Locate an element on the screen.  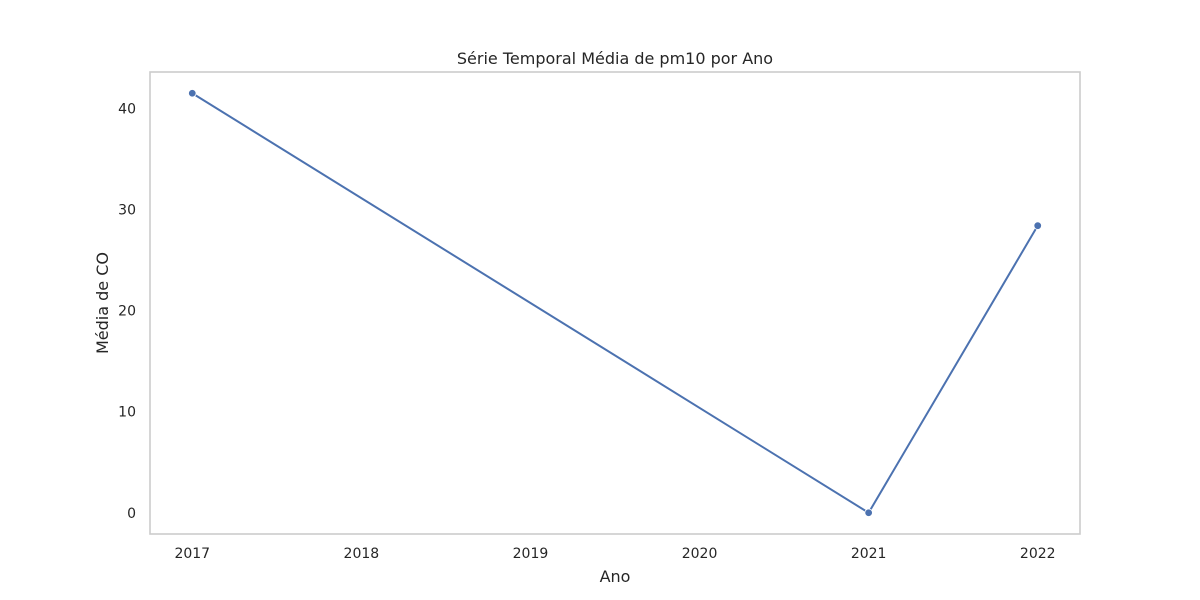
y-tick-label: 10 is located at coordinates (127, 413).